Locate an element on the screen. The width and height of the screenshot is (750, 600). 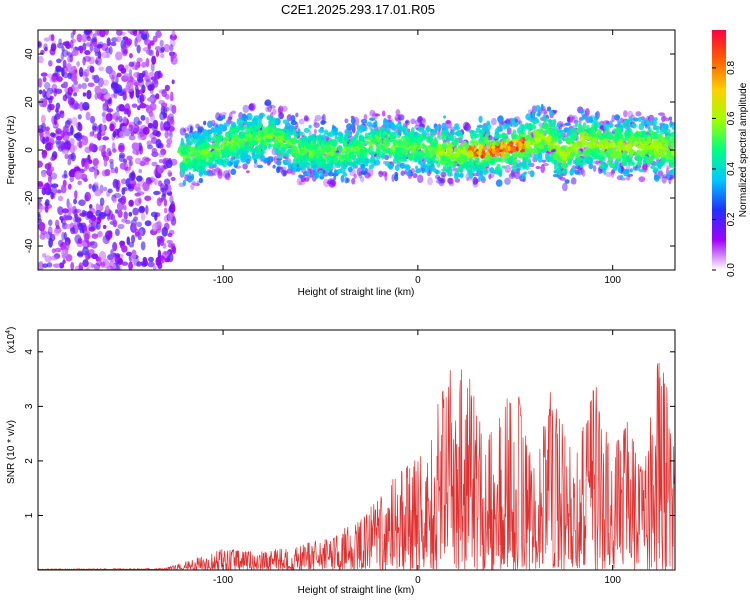
snr-x-axis-label: Height of straight line (km) is located at coordinates (356, 590).